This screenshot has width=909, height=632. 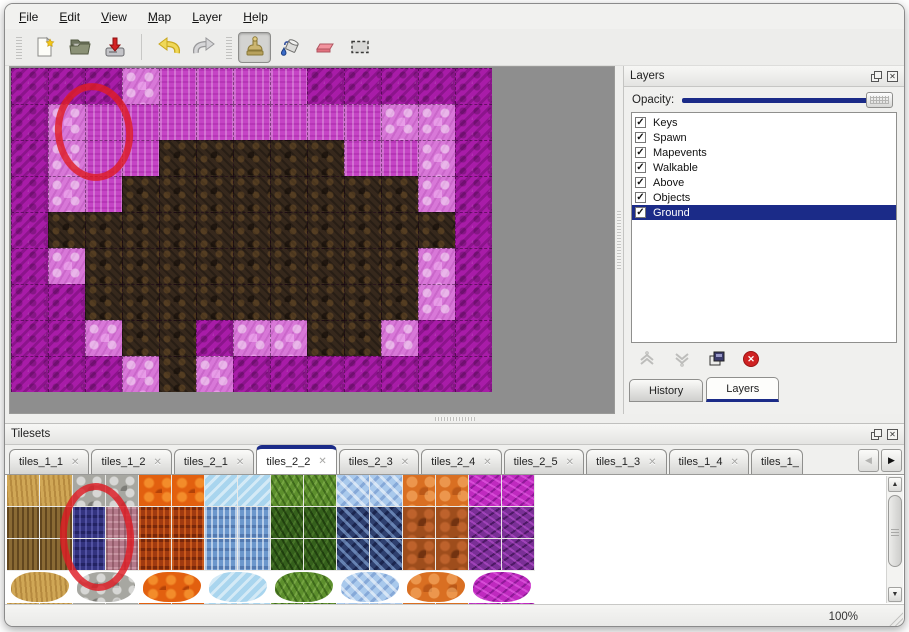 What do you see at coordinates (894, 617) in the screenshot?
I see `window-resize-grip` at bounding box center [894, 617].